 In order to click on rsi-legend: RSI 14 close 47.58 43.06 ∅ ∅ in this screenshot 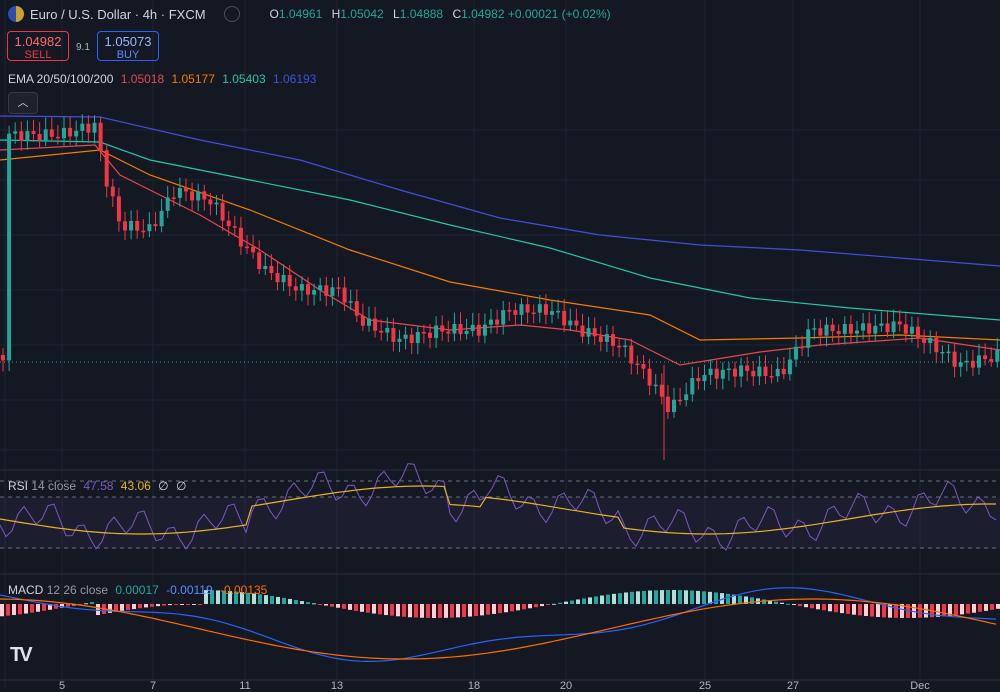, I will do `click(97, 486)`.